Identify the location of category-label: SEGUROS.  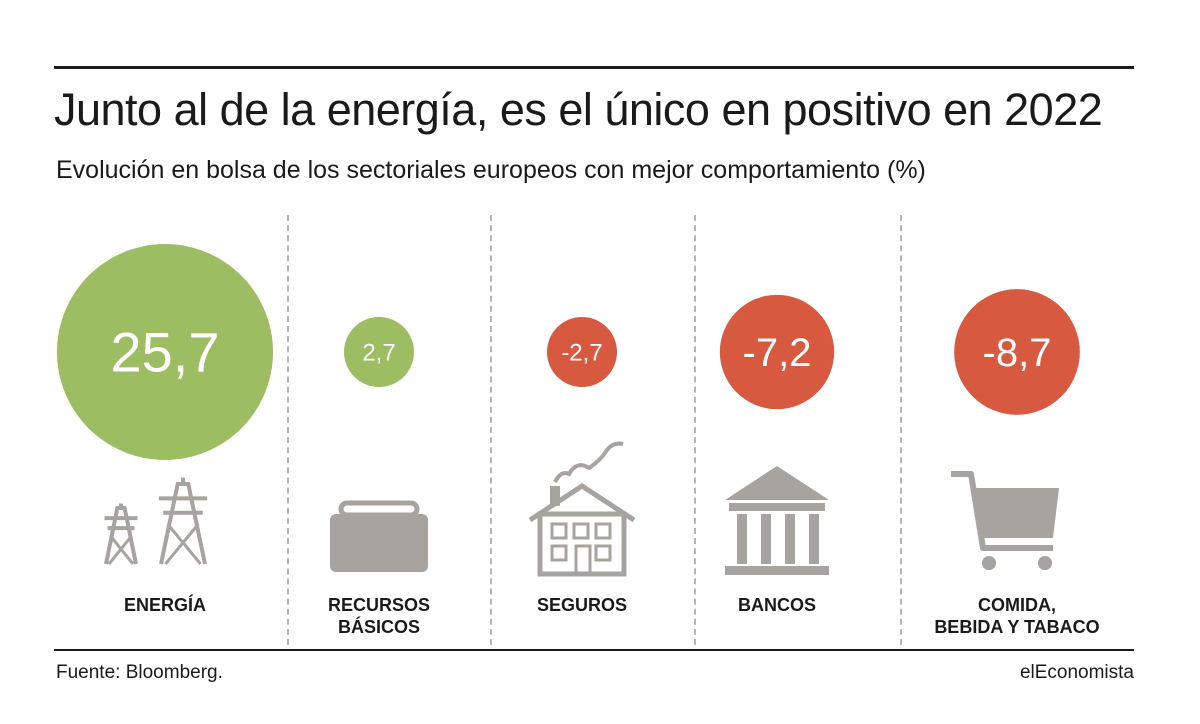
(582, 605).